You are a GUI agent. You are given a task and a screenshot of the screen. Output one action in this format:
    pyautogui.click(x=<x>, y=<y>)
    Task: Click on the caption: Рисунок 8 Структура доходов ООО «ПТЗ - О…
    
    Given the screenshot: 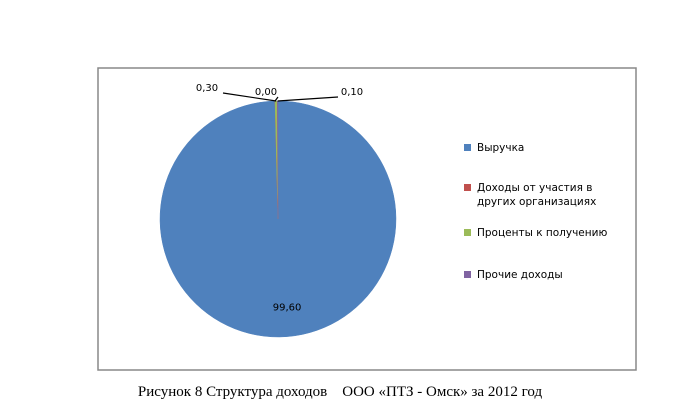 What is the action you would take?
    pyautogui.click(x=340, y=392)
    